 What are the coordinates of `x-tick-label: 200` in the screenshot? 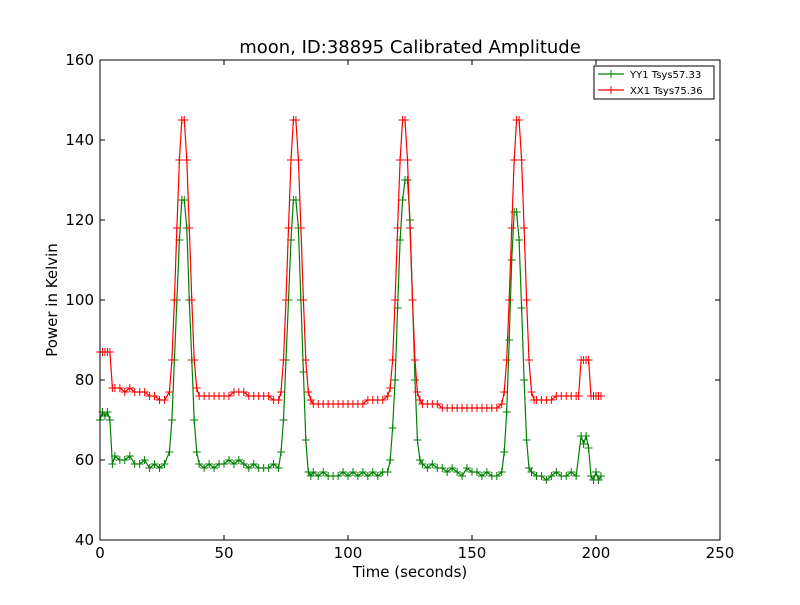 It's located at (596, 553).